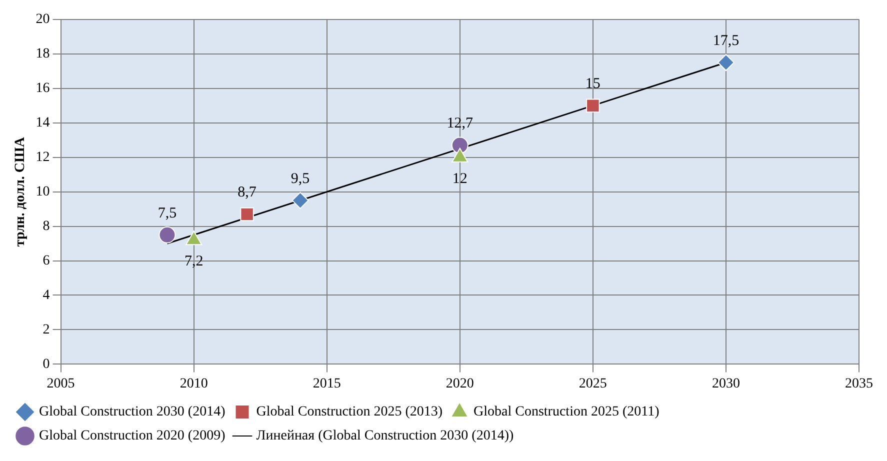 Image resolution: width=887 pixels, height=461 pixels. What do you see at coordinates (385, 436) in the screenshot?
I see `legend-label: Линейная (Global Construction 2030 (2014))` at bounding box center [385, 436].